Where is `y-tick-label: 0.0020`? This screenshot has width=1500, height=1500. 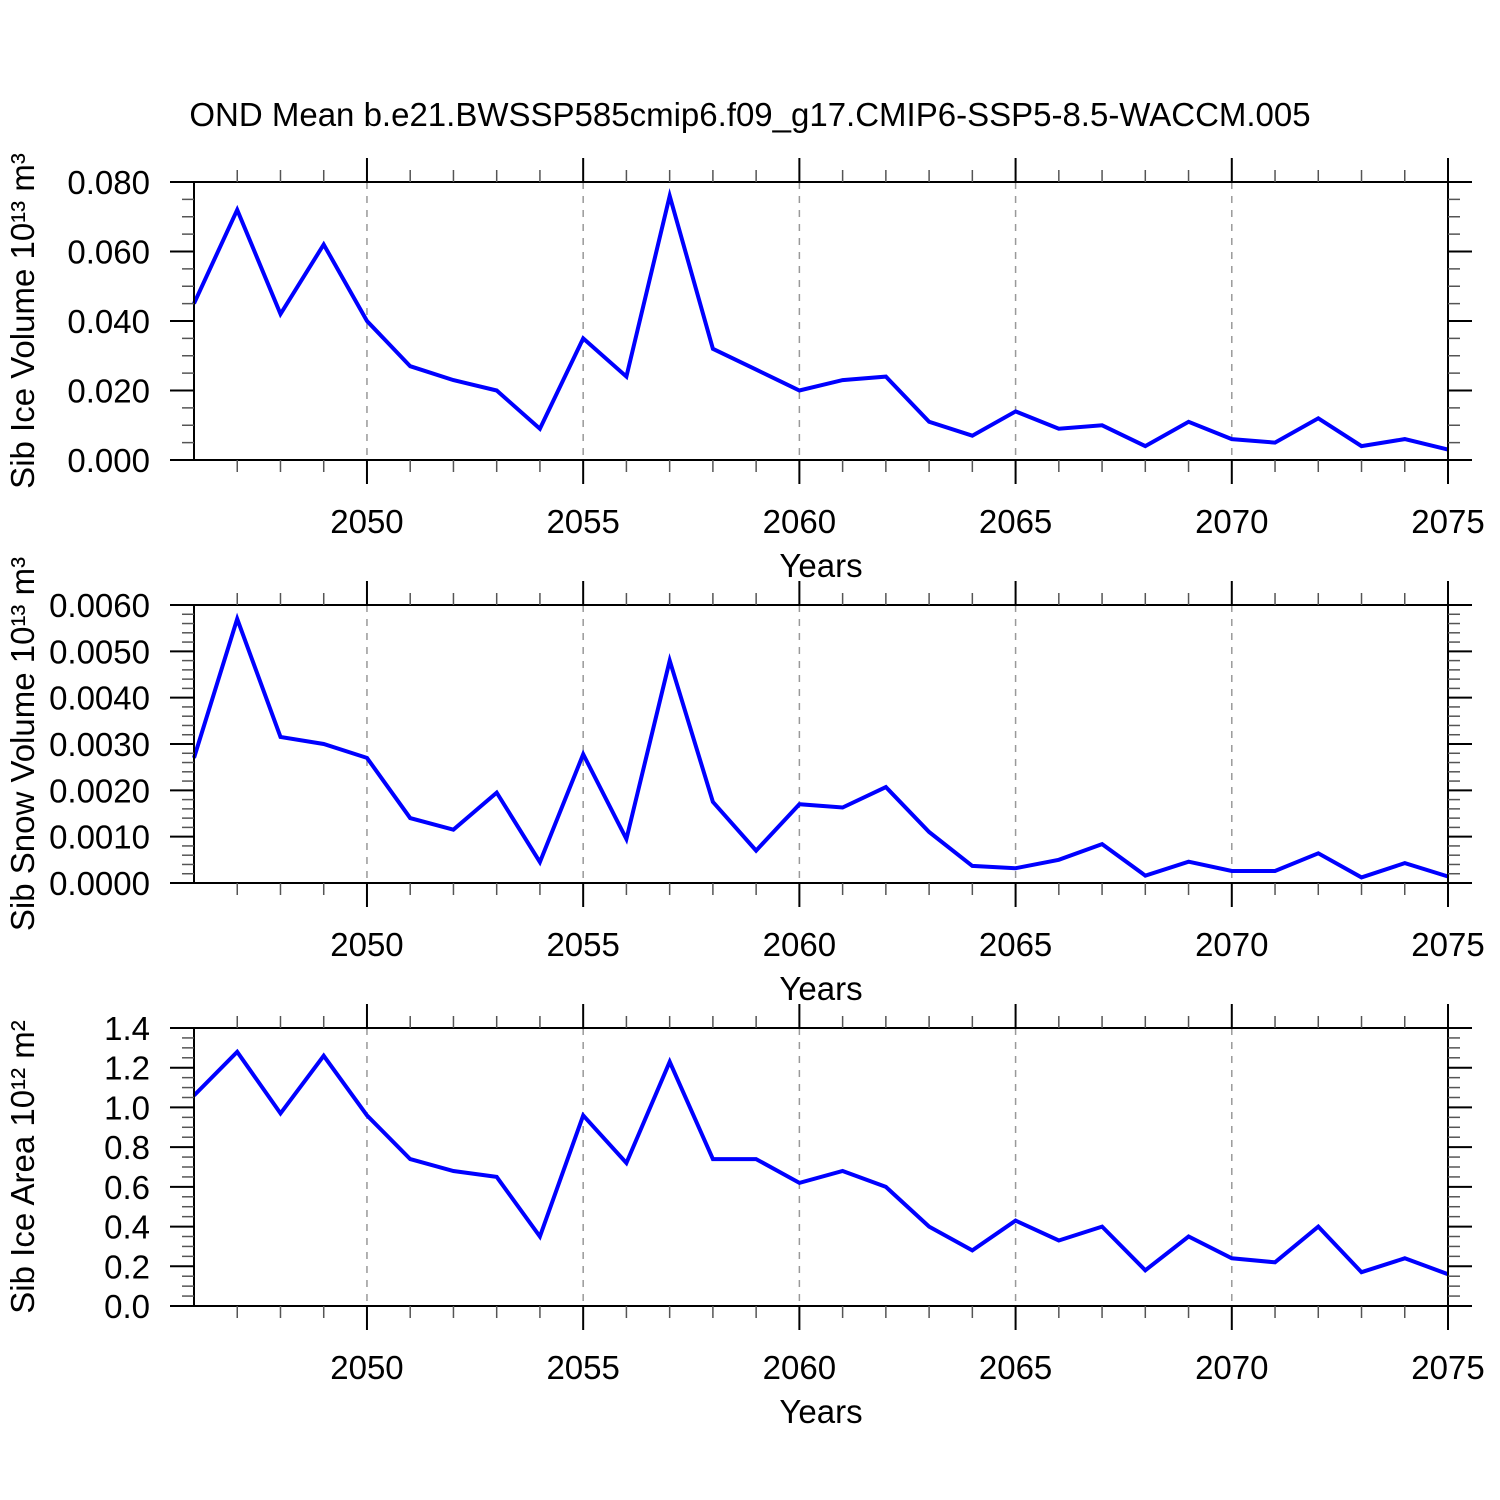 y-tick-label: 0.0020 is located at coordinates (99, 790).